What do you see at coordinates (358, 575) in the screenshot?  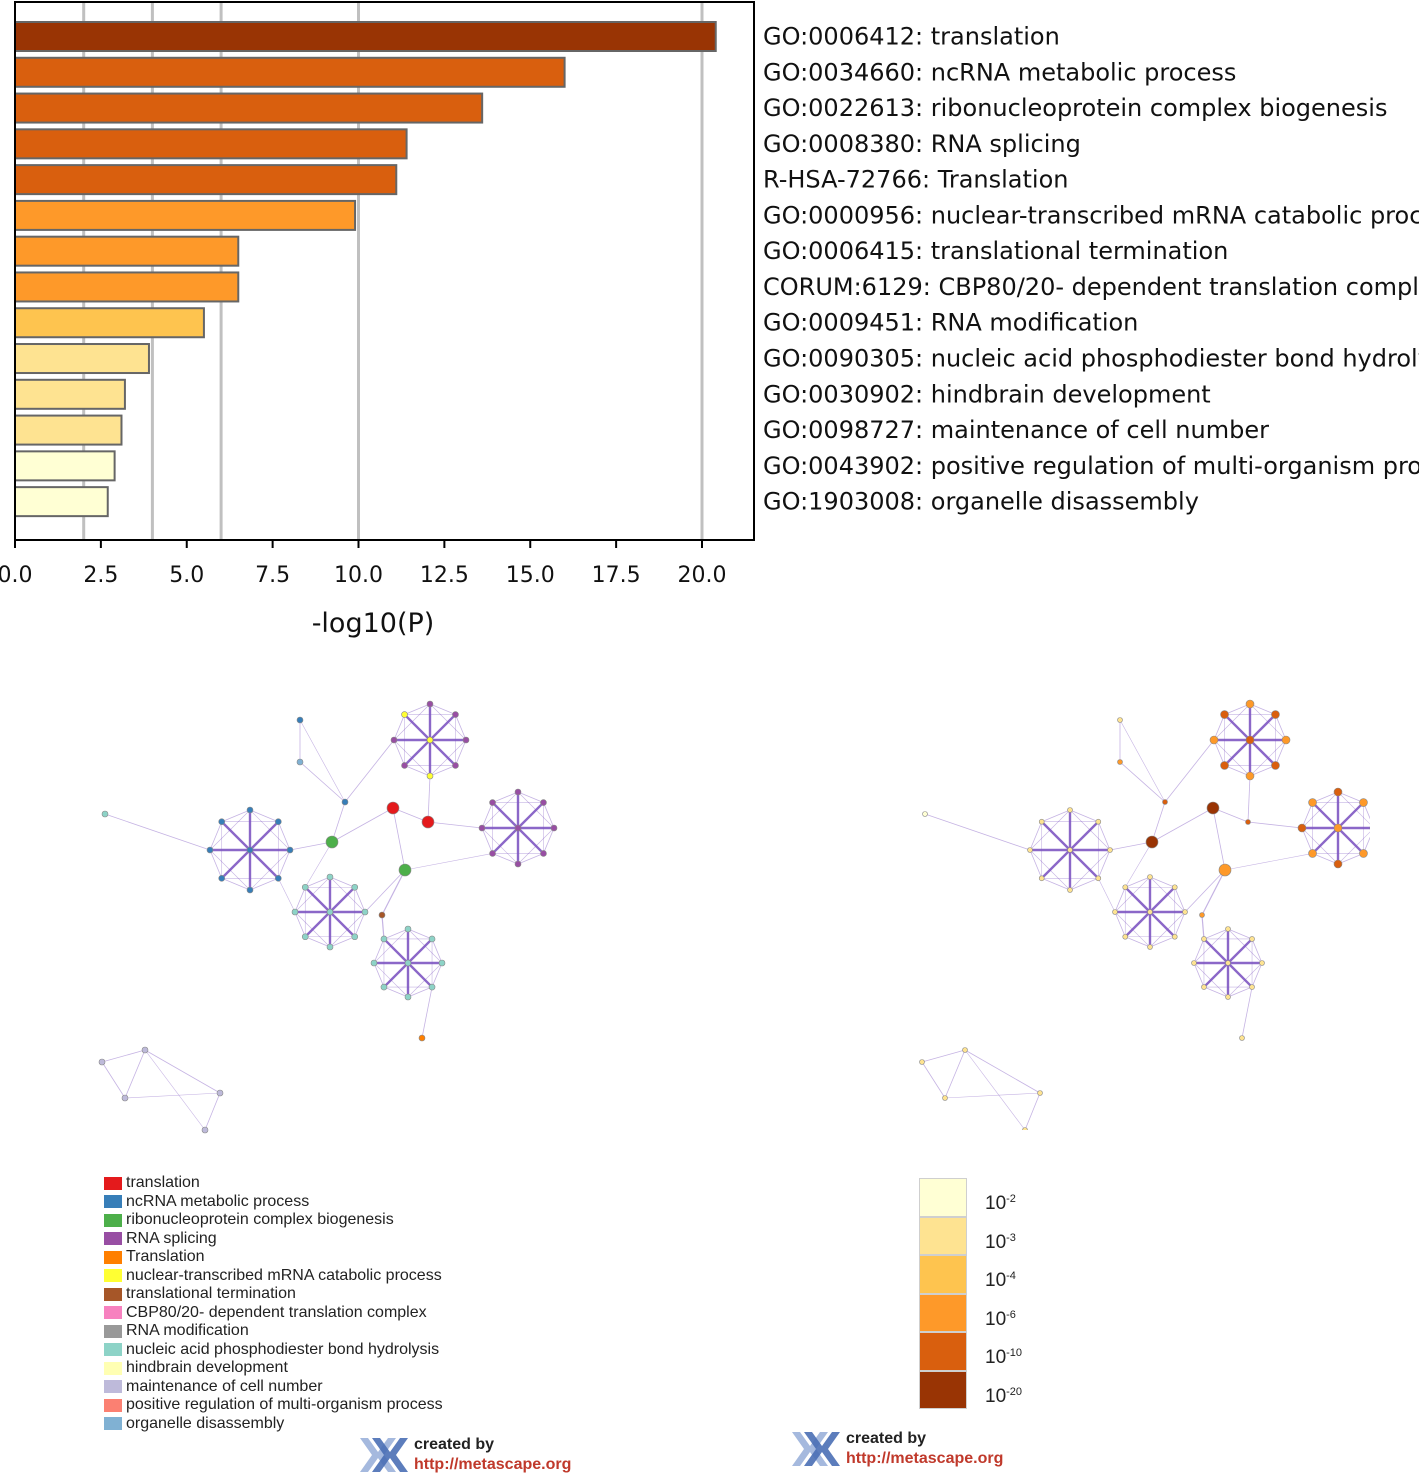 I see `tick-label: 10.0` at bounding box center [358, 575].